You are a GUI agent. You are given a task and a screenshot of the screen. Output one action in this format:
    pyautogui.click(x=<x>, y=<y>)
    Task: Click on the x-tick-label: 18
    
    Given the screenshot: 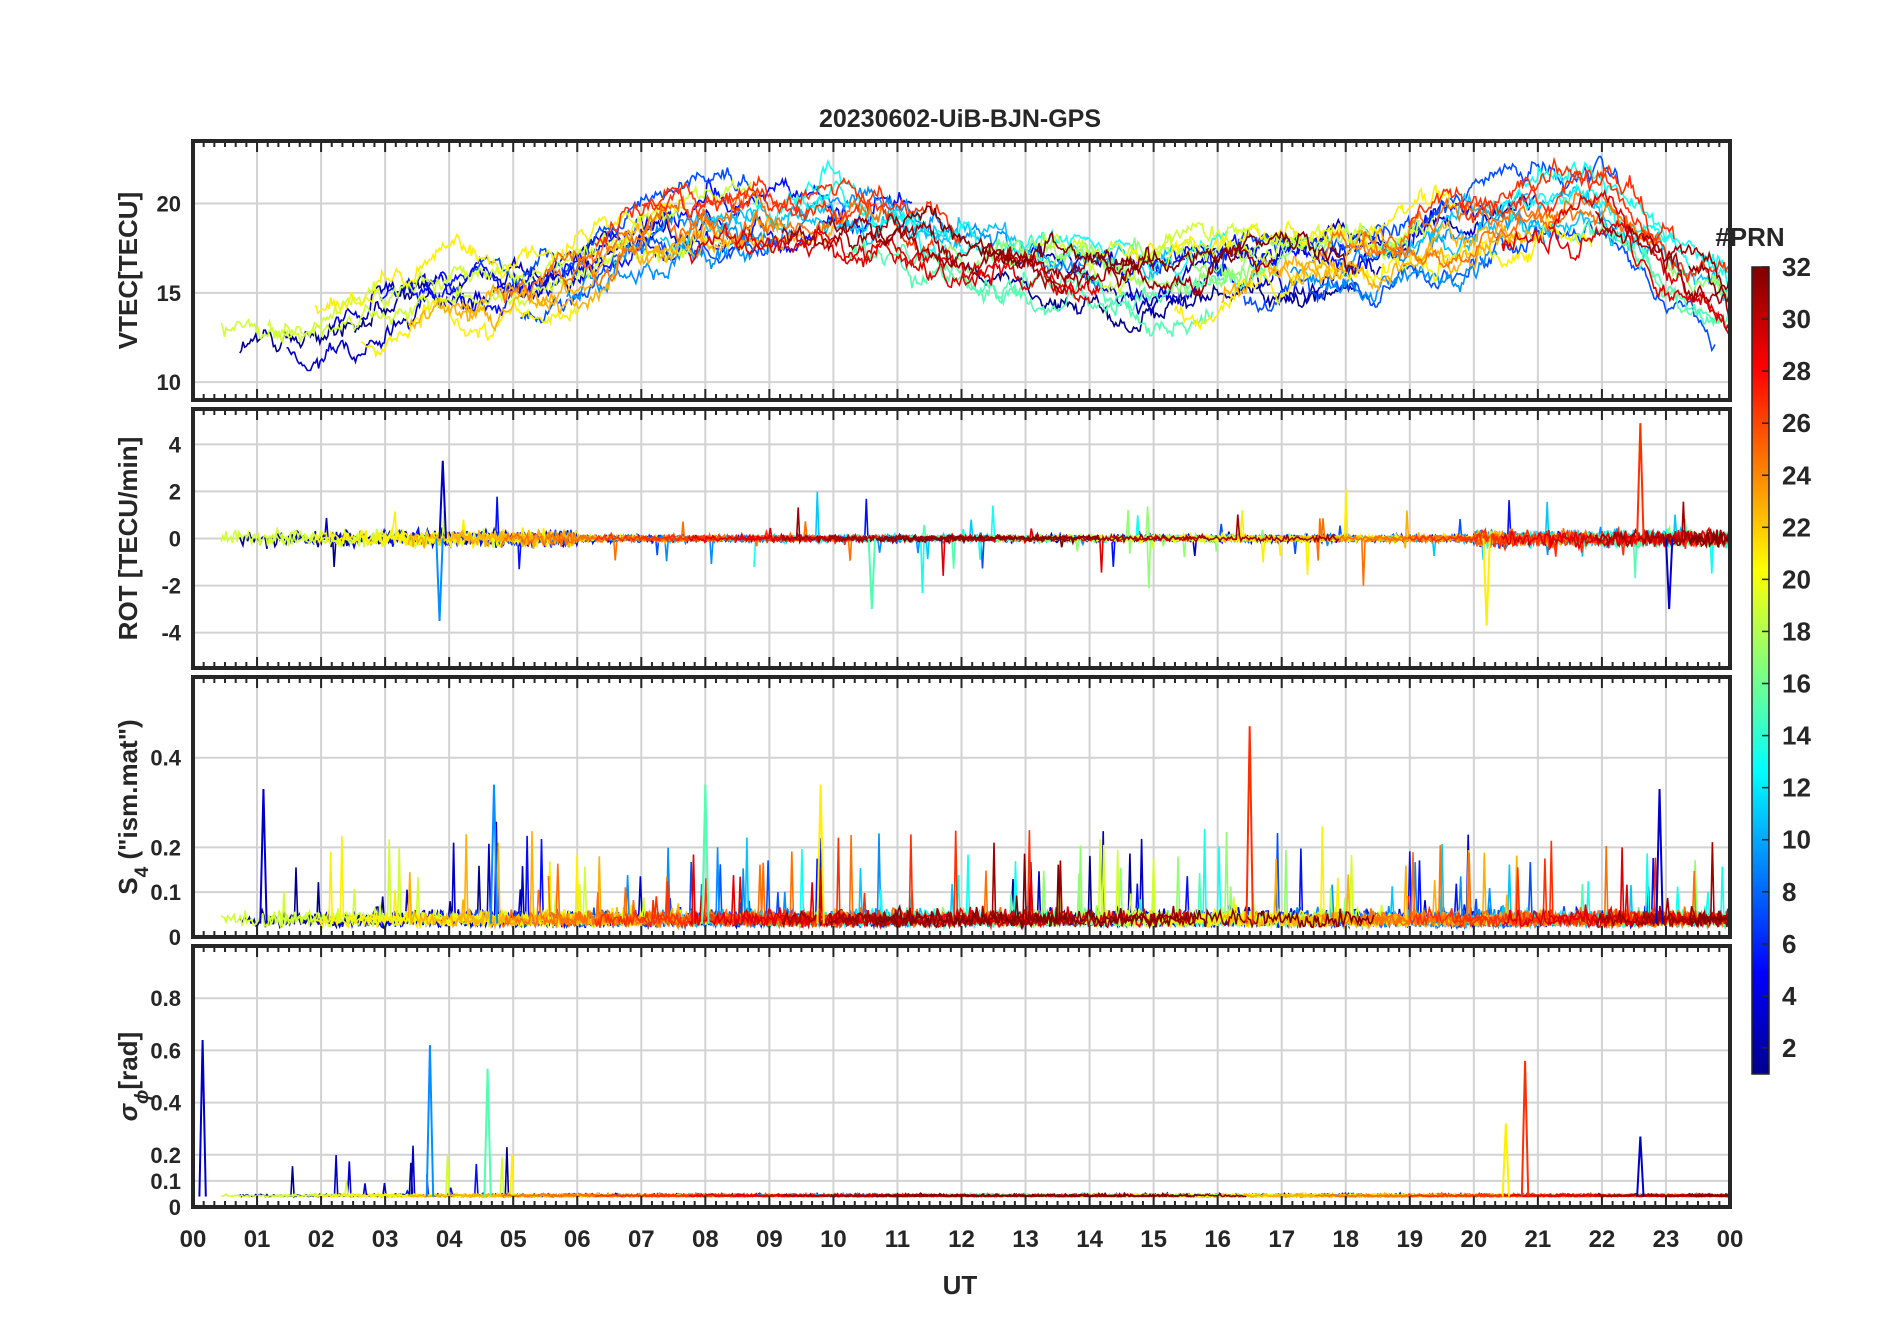 What is the action you would take?
    pyautogui.click(x=1345, y=1239)
    